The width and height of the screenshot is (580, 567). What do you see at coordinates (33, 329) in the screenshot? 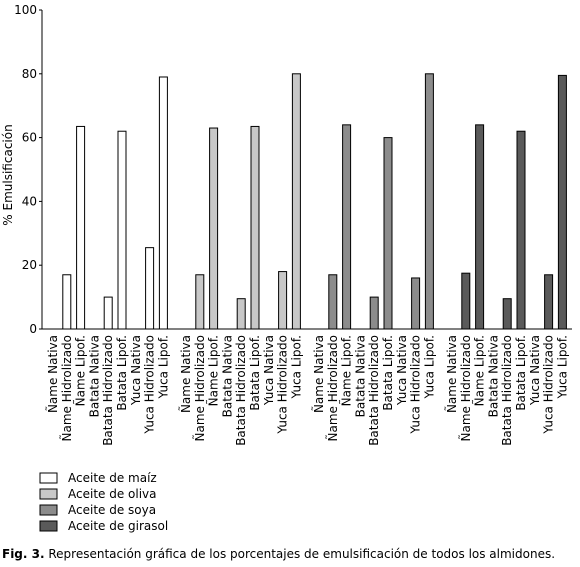
I see `y-tick-label: 0` at bounding box center [33, 329].